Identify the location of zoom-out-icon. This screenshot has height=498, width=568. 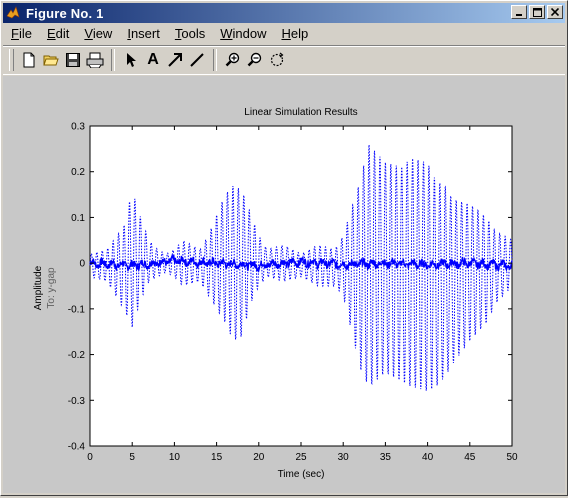
(254, 59).